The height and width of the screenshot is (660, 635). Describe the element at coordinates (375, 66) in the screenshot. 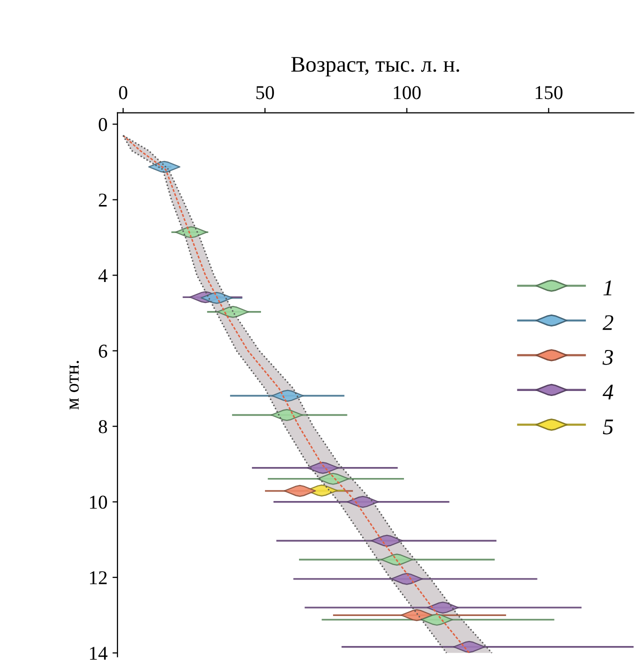

I see `x-axis-title: Возраст, тыс. л. н.` at that location.